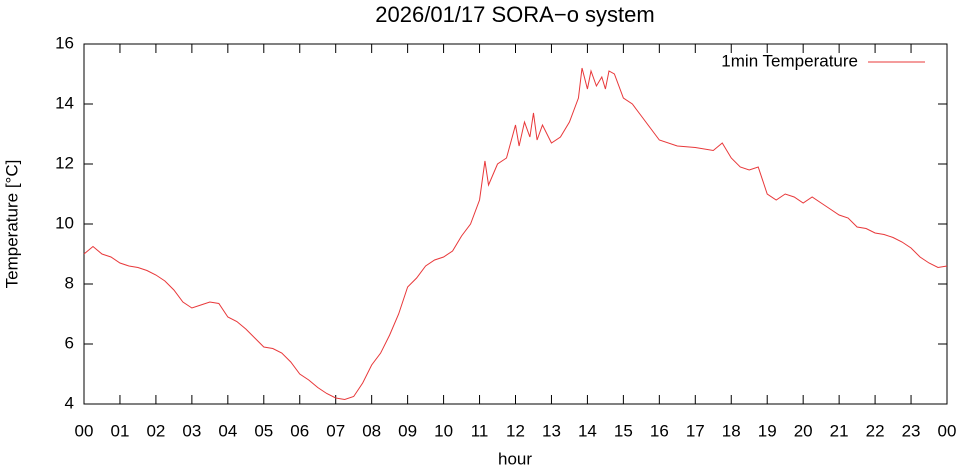  What do you see at coordinates (875, 430) in the screenshot?
I see `x-tick-label: 22` at bounding box center [875, 430].